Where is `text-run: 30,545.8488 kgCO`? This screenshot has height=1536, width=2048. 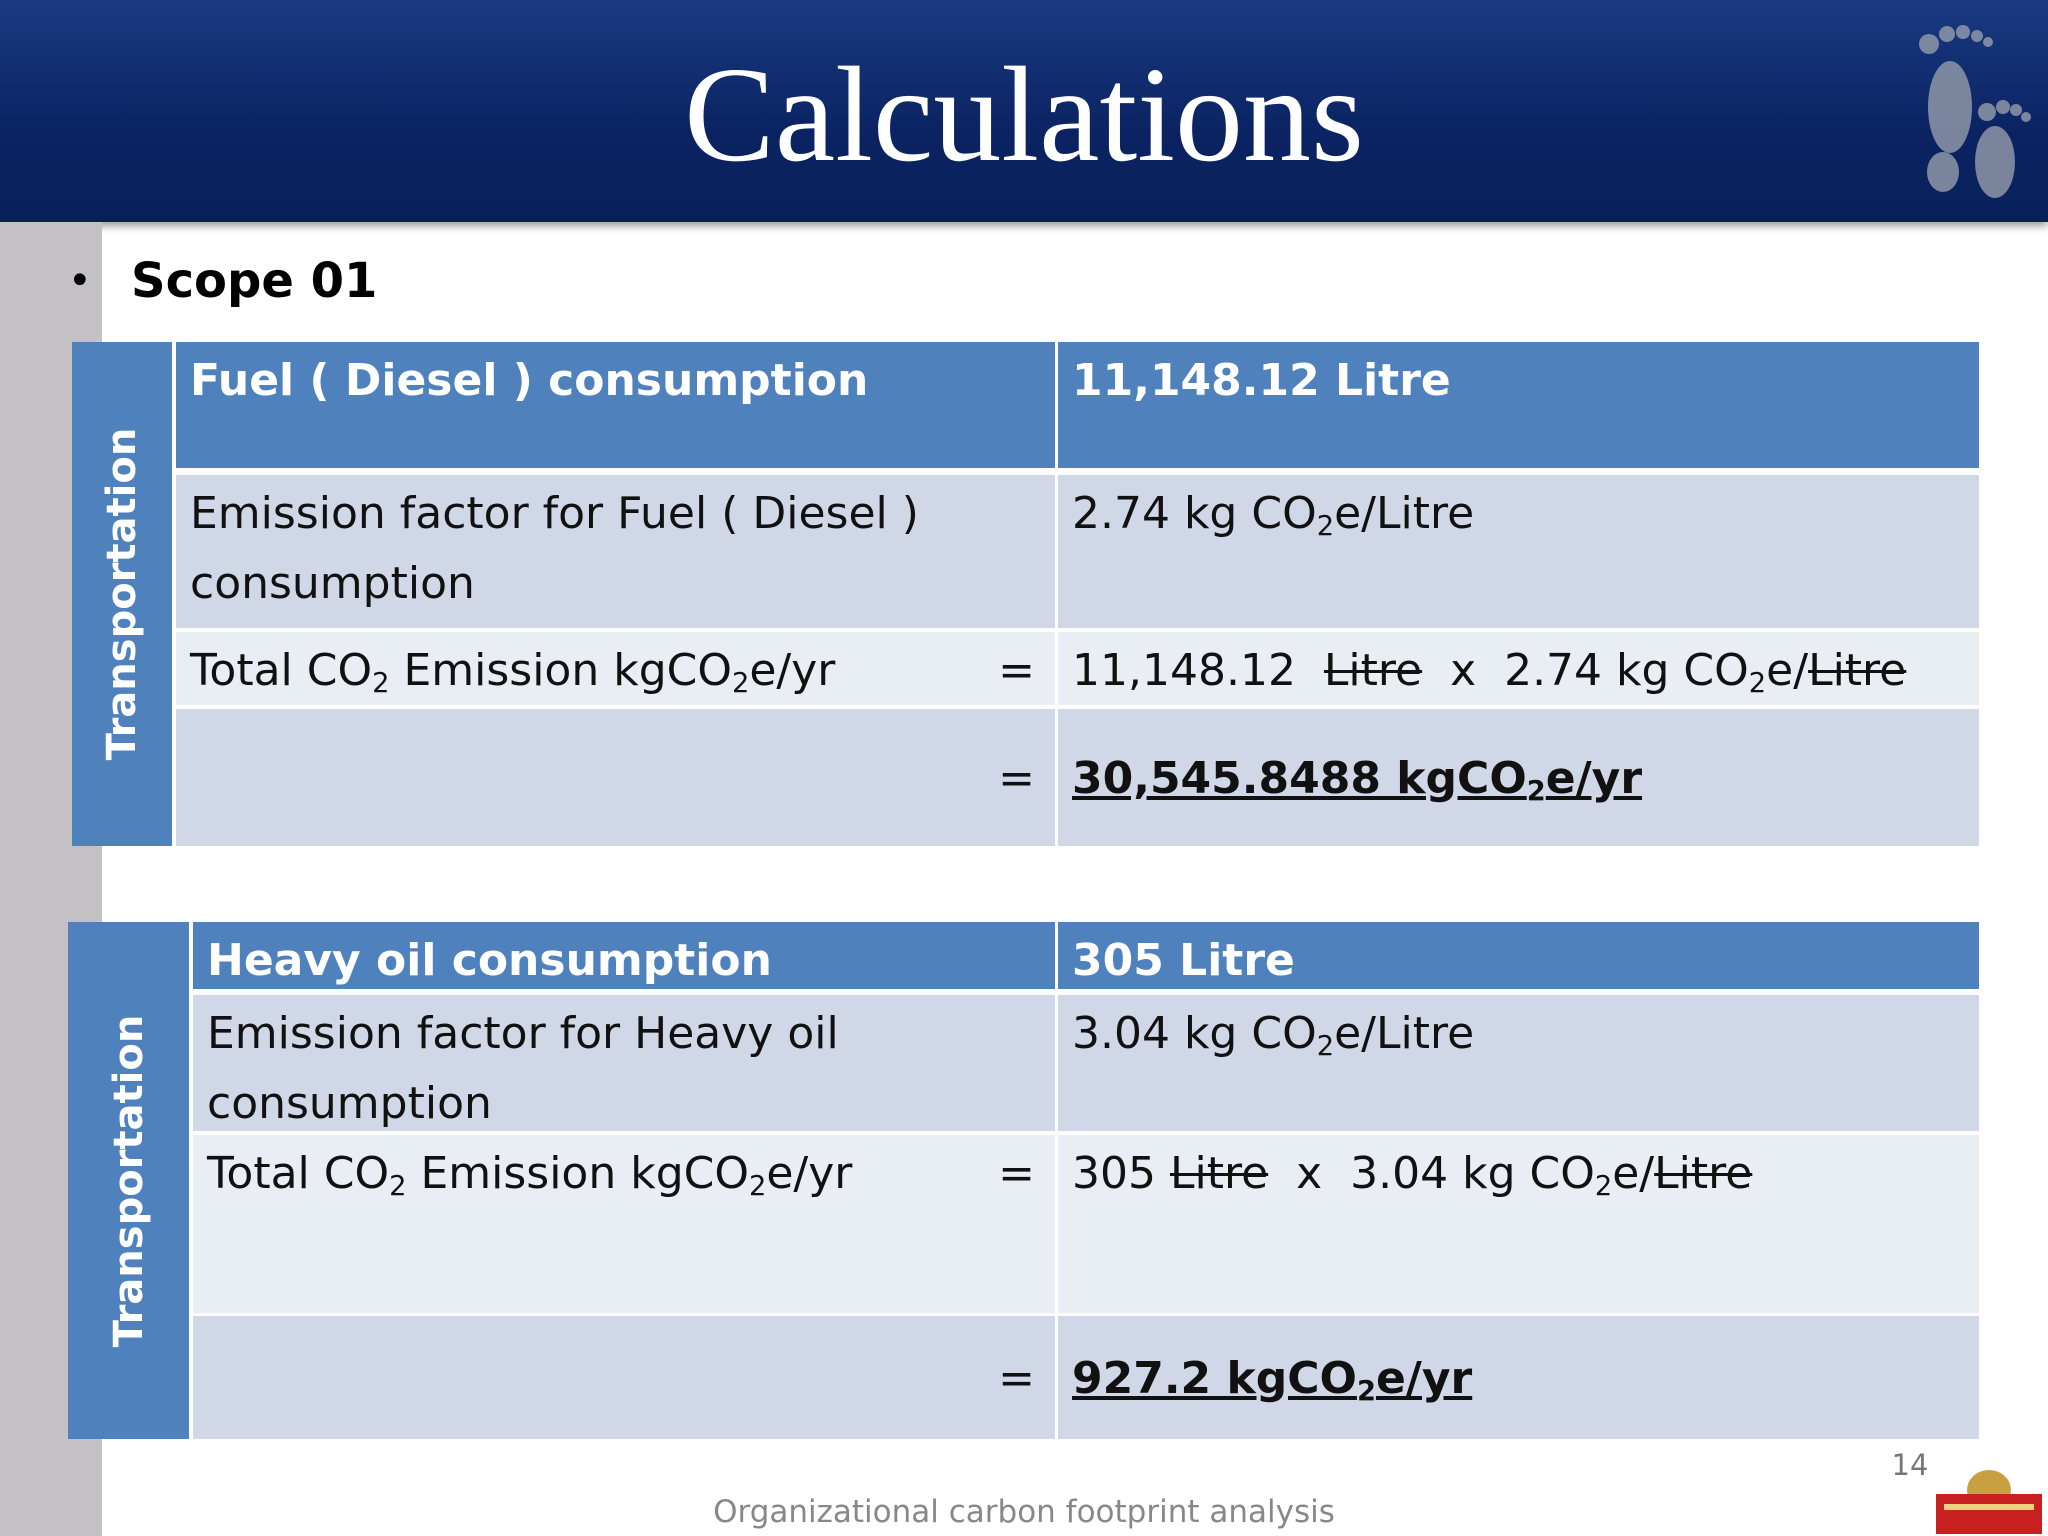
text-run: 30,545.8488 kgCO is located at coordinates (1299, 778).